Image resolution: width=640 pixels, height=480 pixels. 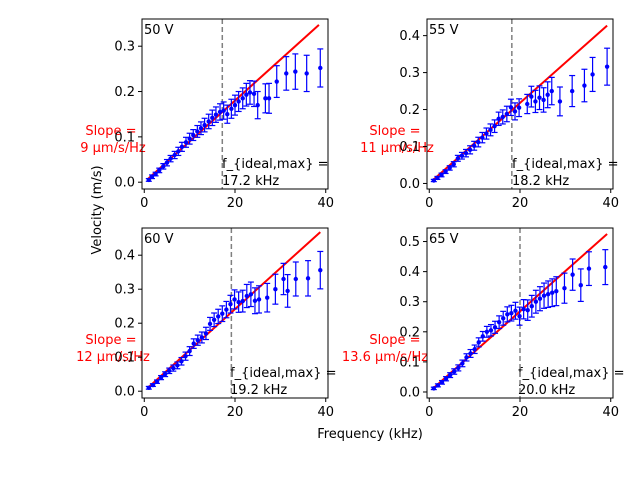 What do you see at coordinates (113, 357) in the screenshot?
I see `slope-annotation-line-2: 12 μm/s/Hz` at bounding box center [113, 357].